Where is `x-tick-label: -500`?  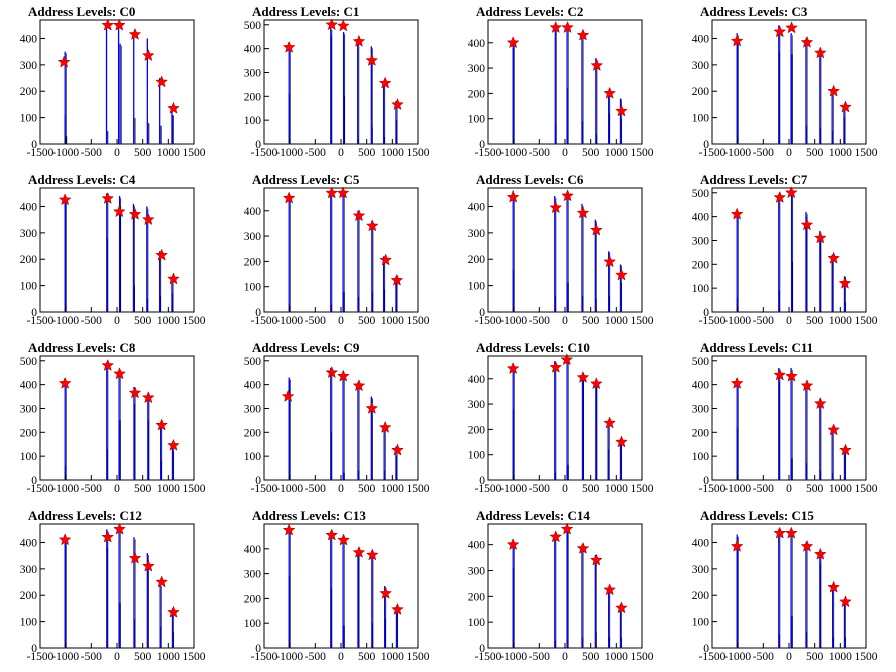
x-tick-label: -500 is located at coordinates (91, 153).